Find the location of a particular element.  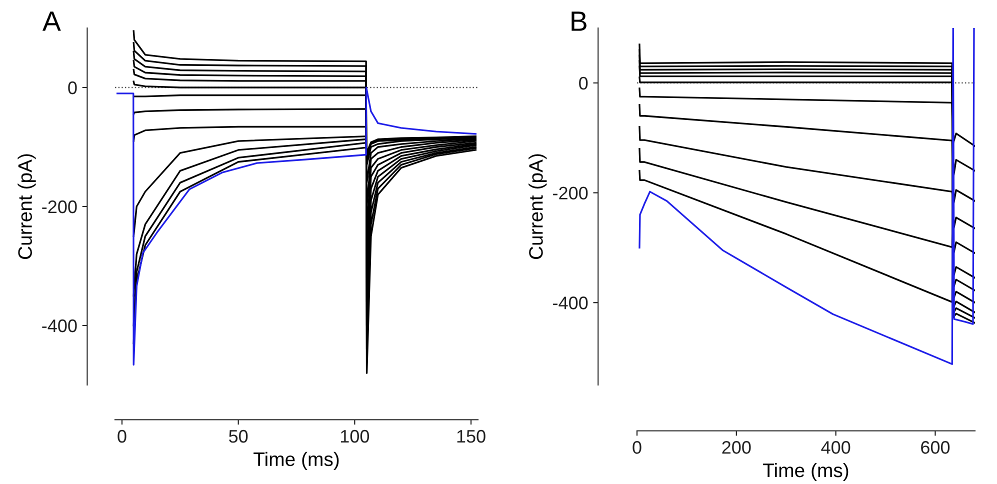

x-tick-label: 150 is located at coordinates (471, 436).